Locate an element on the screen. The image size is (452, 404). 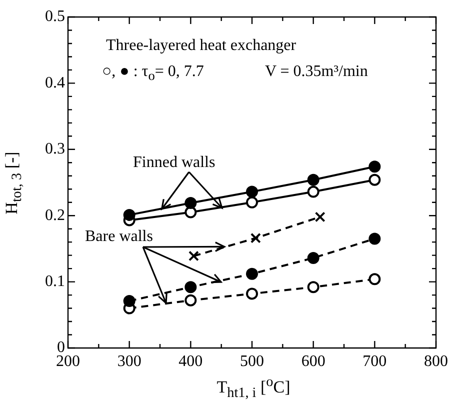
annotation: Bare walls is located at coordinates (119, 237).